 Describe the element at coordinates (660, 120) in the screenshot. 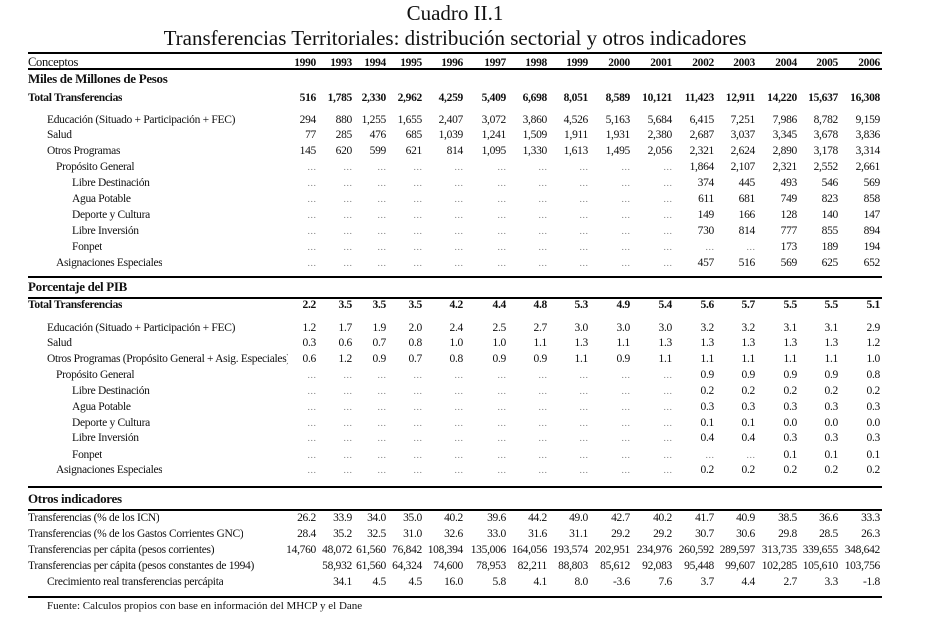

I see `table-cell: 5,684` at that location.